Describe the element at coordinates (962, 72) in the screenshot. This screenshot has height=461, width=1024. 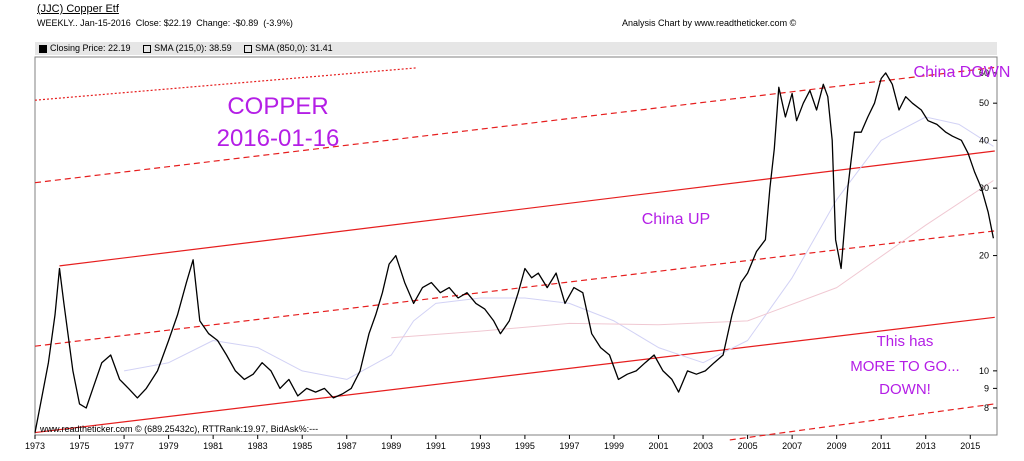
I see `annotation-china-down: China DOWN` at that location.